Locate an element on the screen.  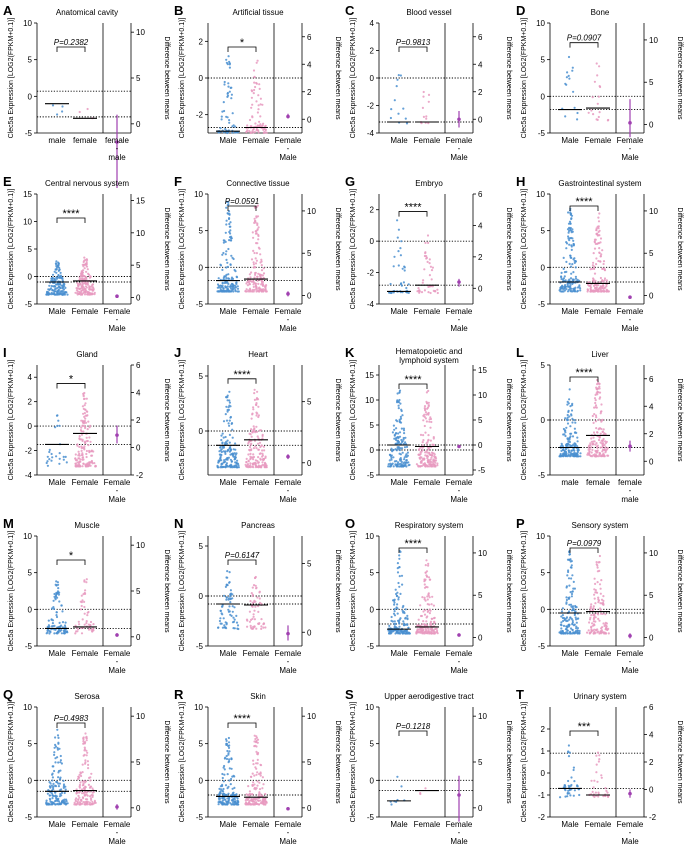
panel-title: Pancreas is located at coordinates (258, 525).